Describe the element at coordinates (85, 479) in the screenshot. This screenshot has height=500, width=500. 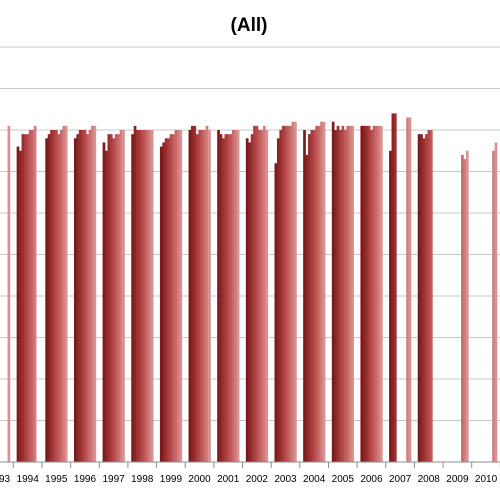
I see `x-tick-label: 1996` at that location.